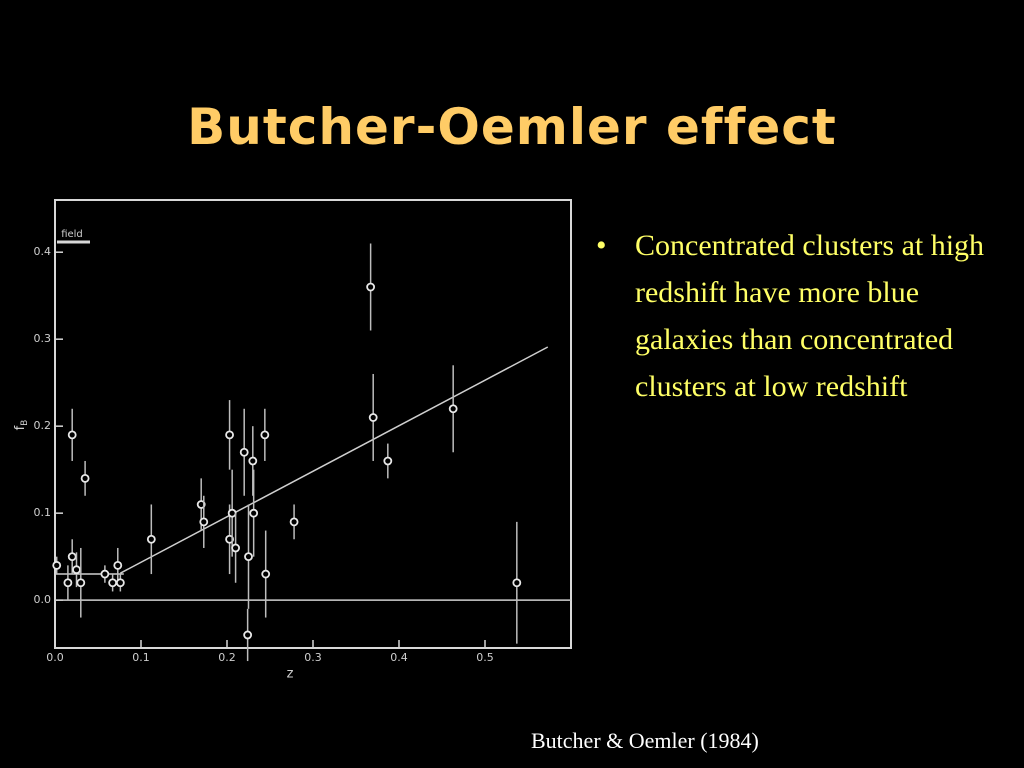  What do you see at coordinates (334, 460) in the screenshot?
I see `reference-line` at bounding box center [334, 460].